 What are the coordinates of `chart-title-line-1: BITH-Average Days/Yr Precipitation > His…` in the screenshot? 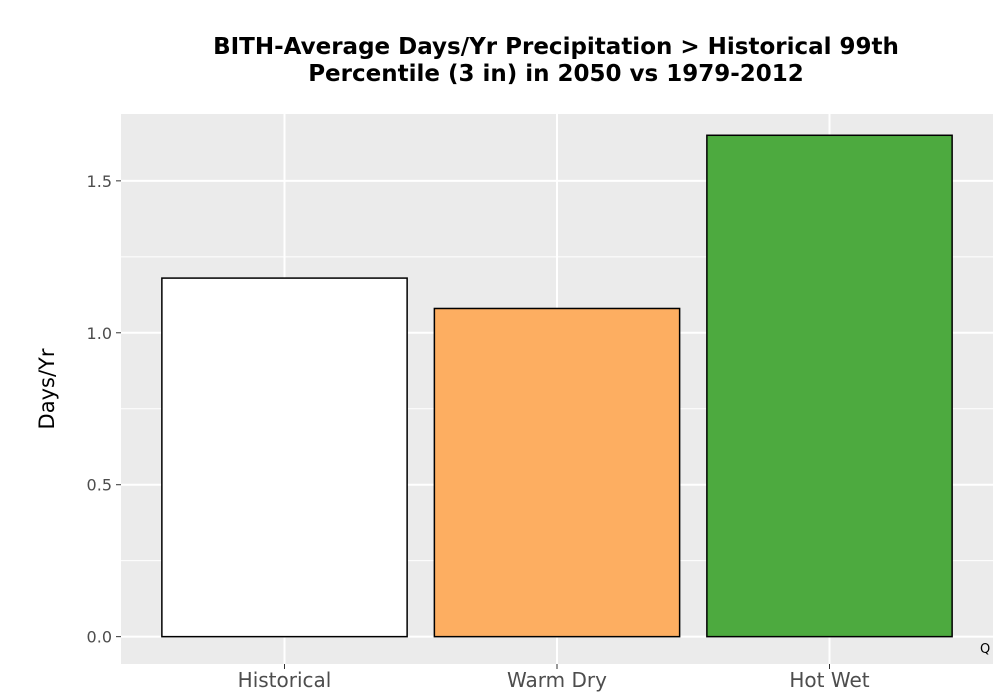 It's located at (556, 47).